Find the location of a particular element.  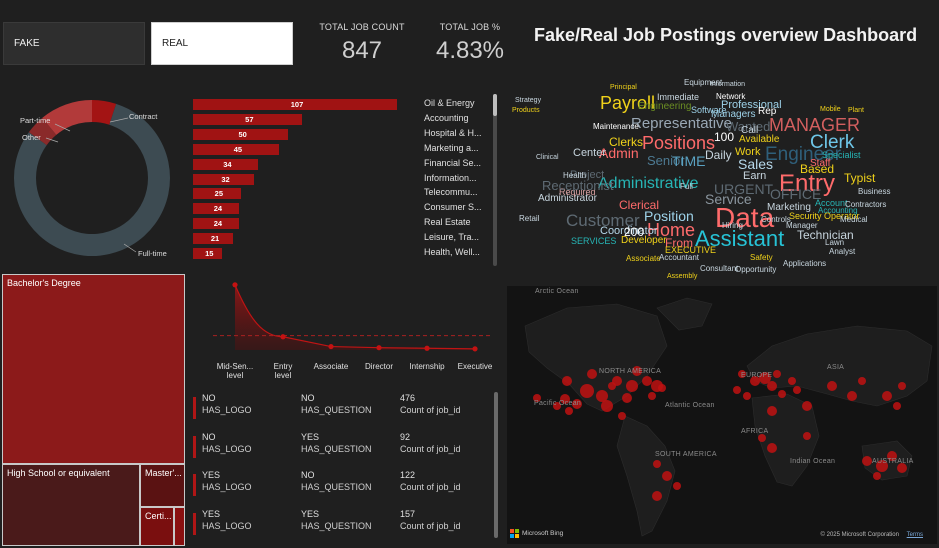

wordcloud-word: Engineer is located at coordinates (803, 154).